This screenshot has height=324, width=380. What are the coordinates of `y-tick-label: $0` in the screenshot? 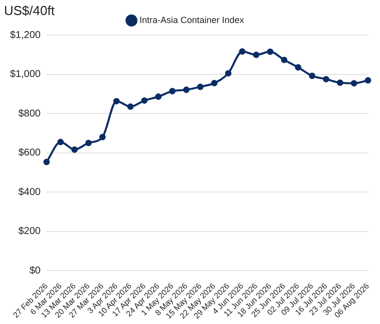 It's located at (35, 270).